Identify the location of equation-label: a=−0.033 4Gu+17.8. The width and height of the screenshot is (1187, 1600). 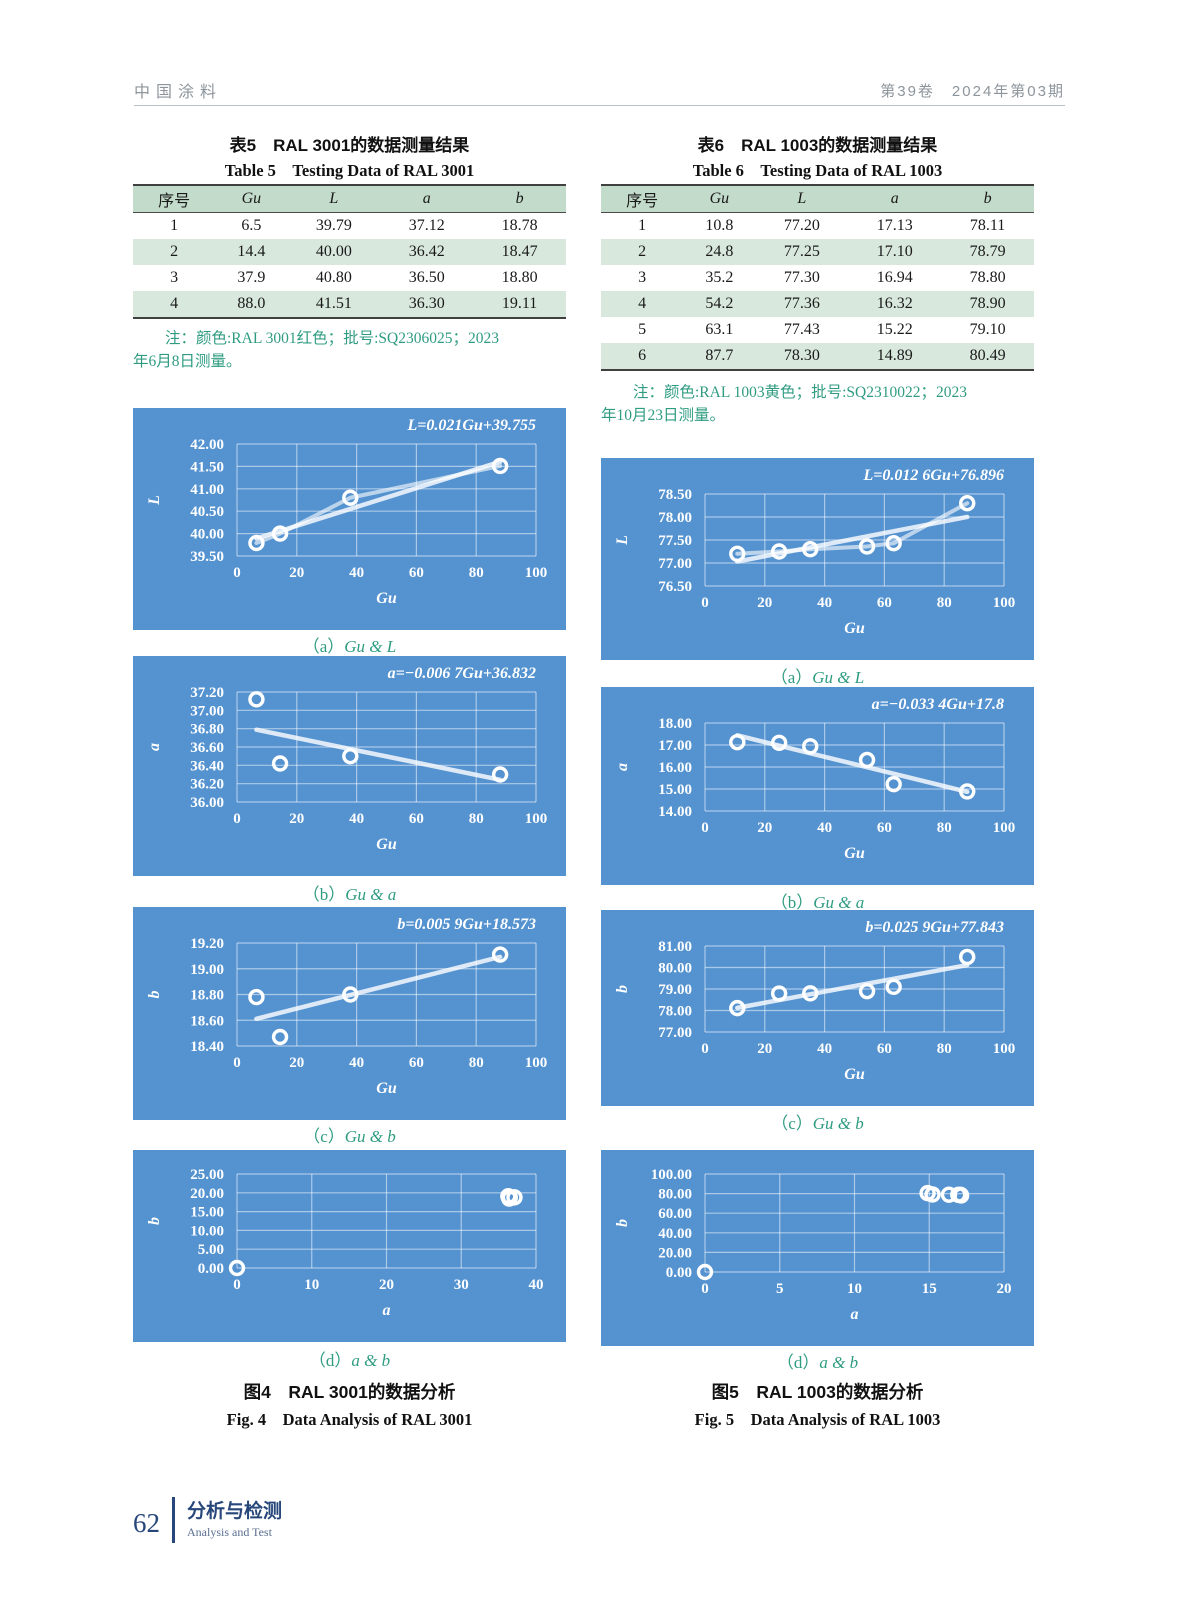
(938, 704).